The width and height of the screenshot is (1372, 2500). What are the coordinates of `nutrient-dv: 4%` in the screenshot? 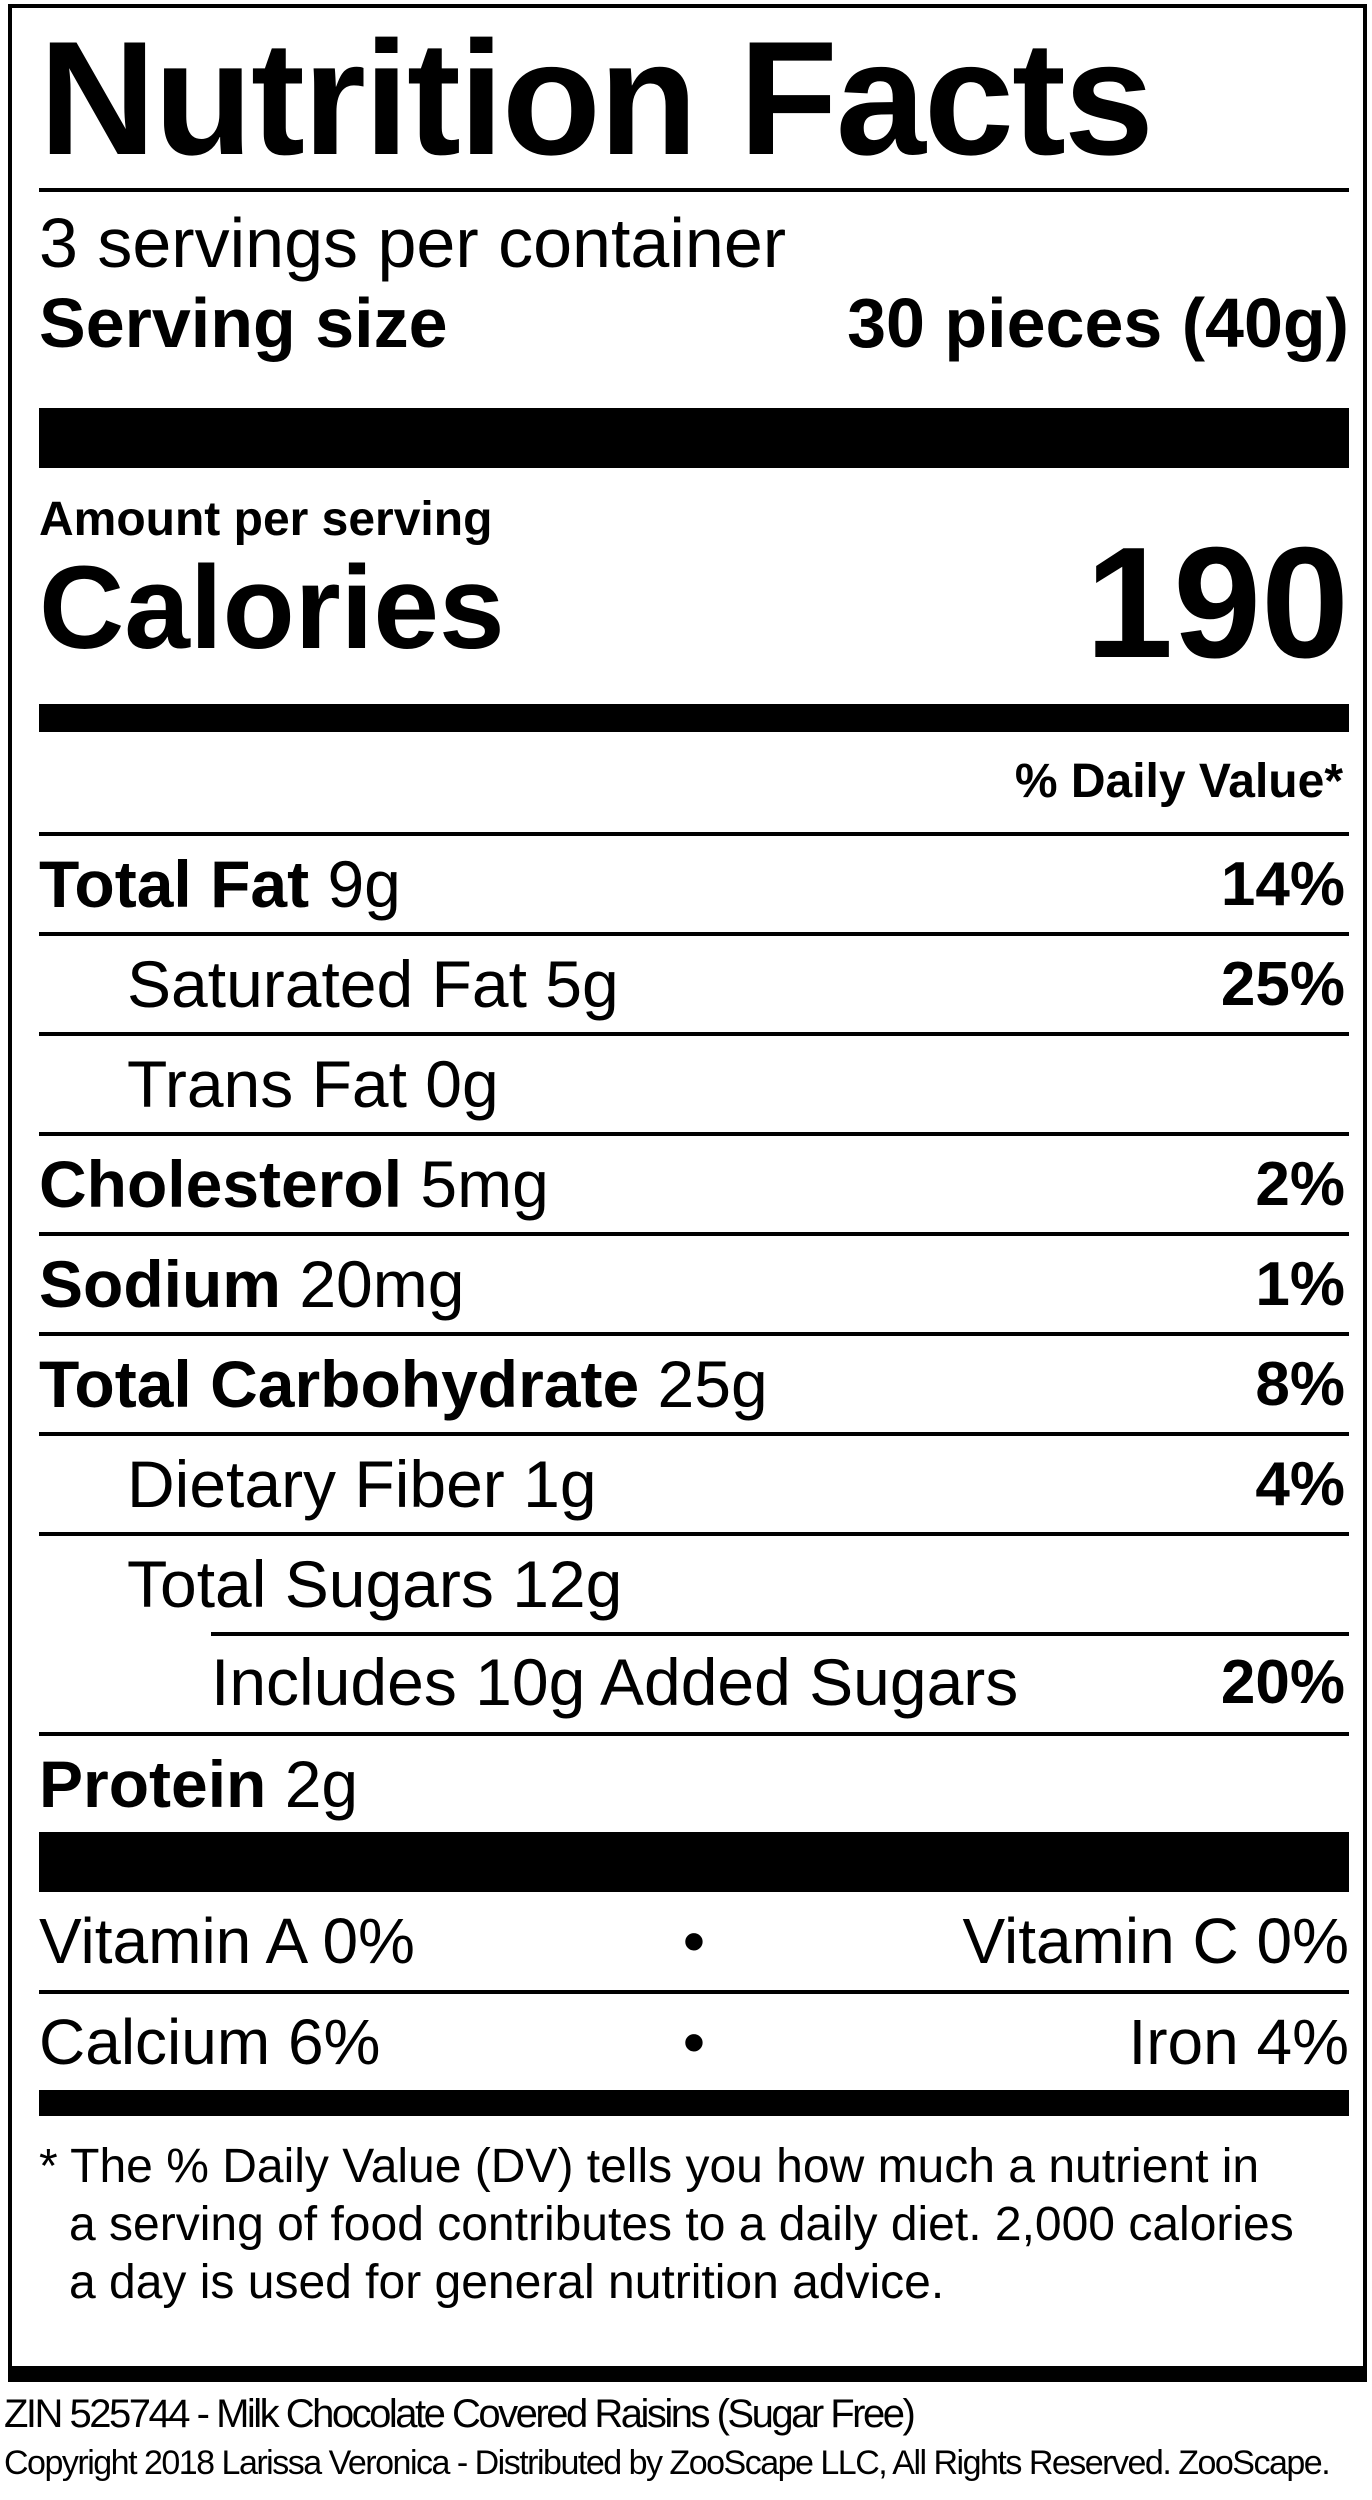 It's located at (1300, 1484).